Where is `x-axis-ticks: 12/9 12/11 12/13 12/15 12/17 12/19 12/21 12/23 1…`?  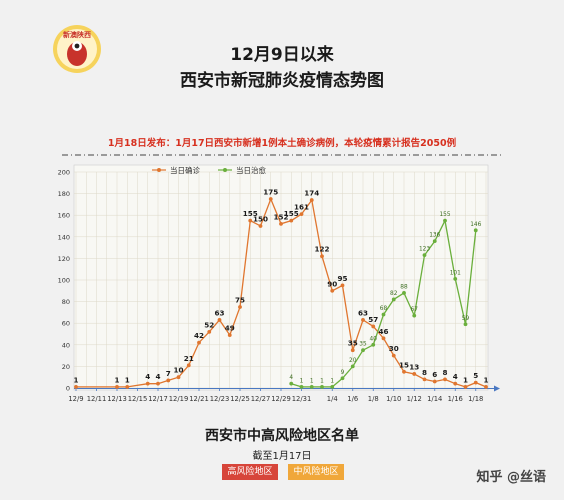 x-axis-ticks: 12/9 12/11 12/13 12/15 12/17 12/19 12/21 12/23 1… is located at coordinates (275, 395).